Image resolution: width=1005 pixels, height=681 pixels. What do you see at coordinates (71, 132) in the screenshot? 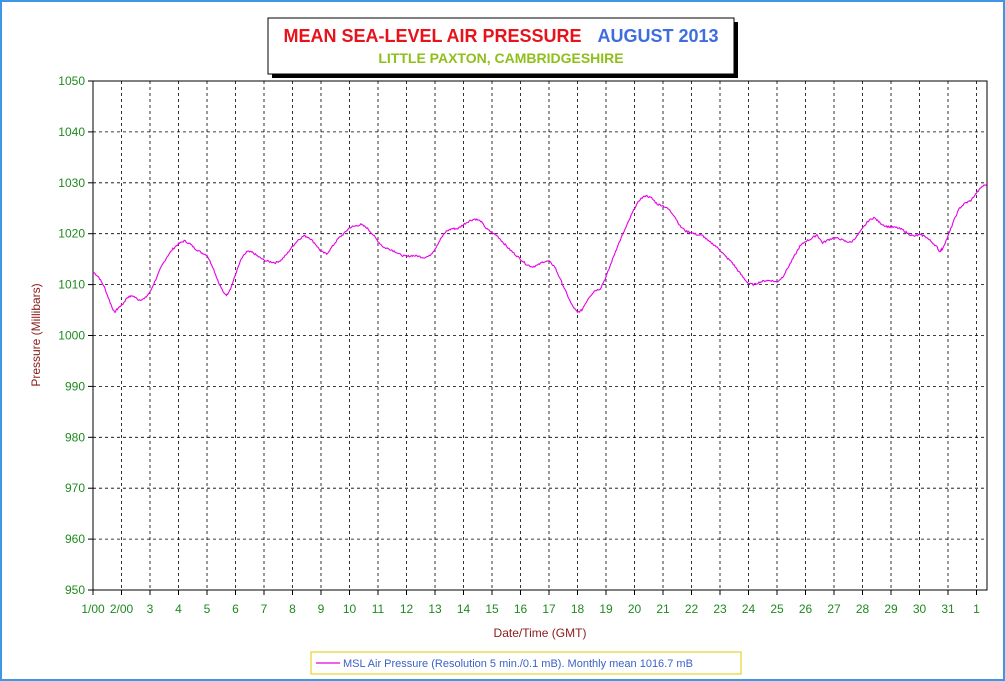
I see `y-tick-label: 1040` at bounding box center [71, 132].